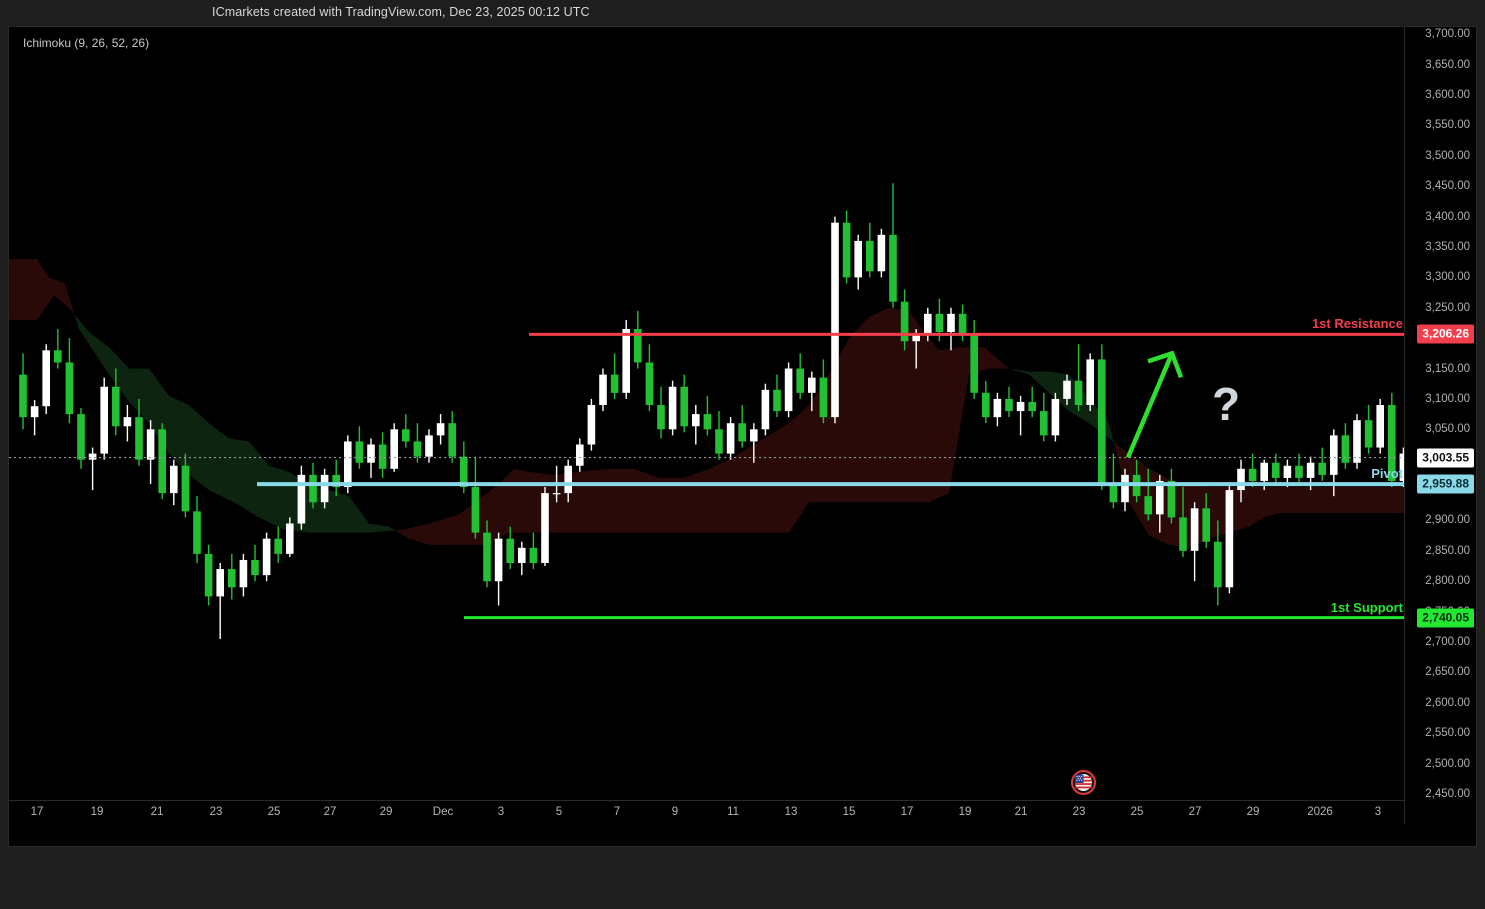 The image size is (1485, 909). I want to click on up-arrow-head, so click(1165, 364).